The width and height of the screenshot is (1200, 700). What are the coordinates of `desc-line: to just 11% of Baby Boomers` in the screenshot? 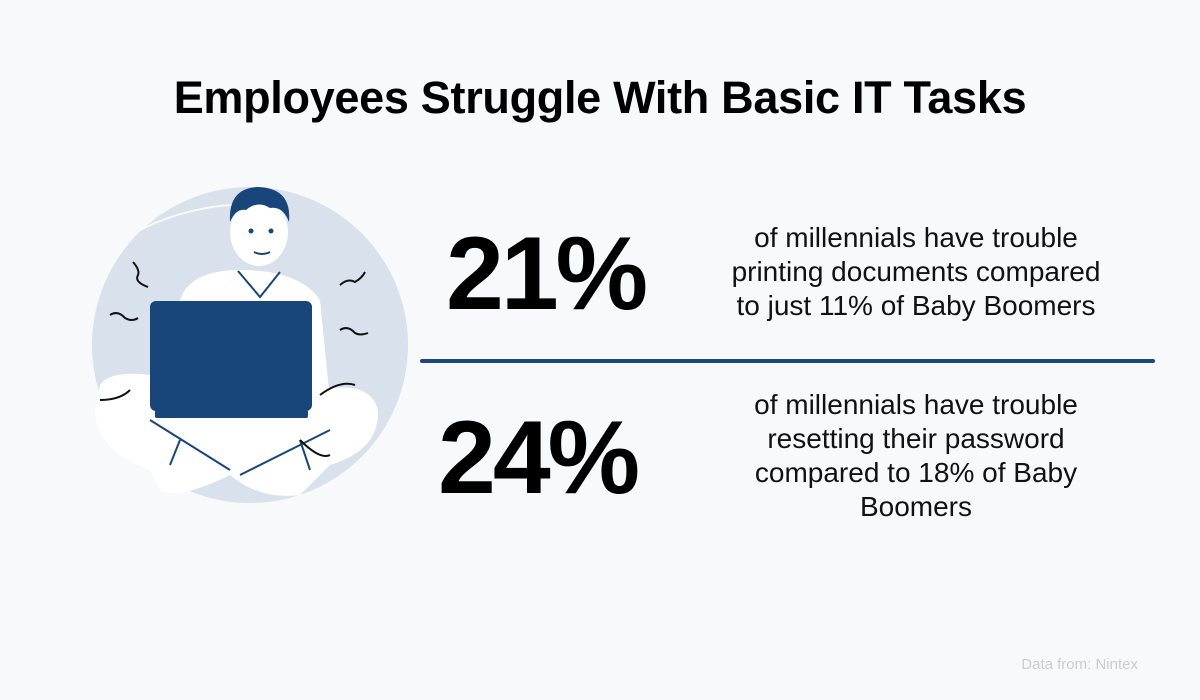 It's located at (916, 305).